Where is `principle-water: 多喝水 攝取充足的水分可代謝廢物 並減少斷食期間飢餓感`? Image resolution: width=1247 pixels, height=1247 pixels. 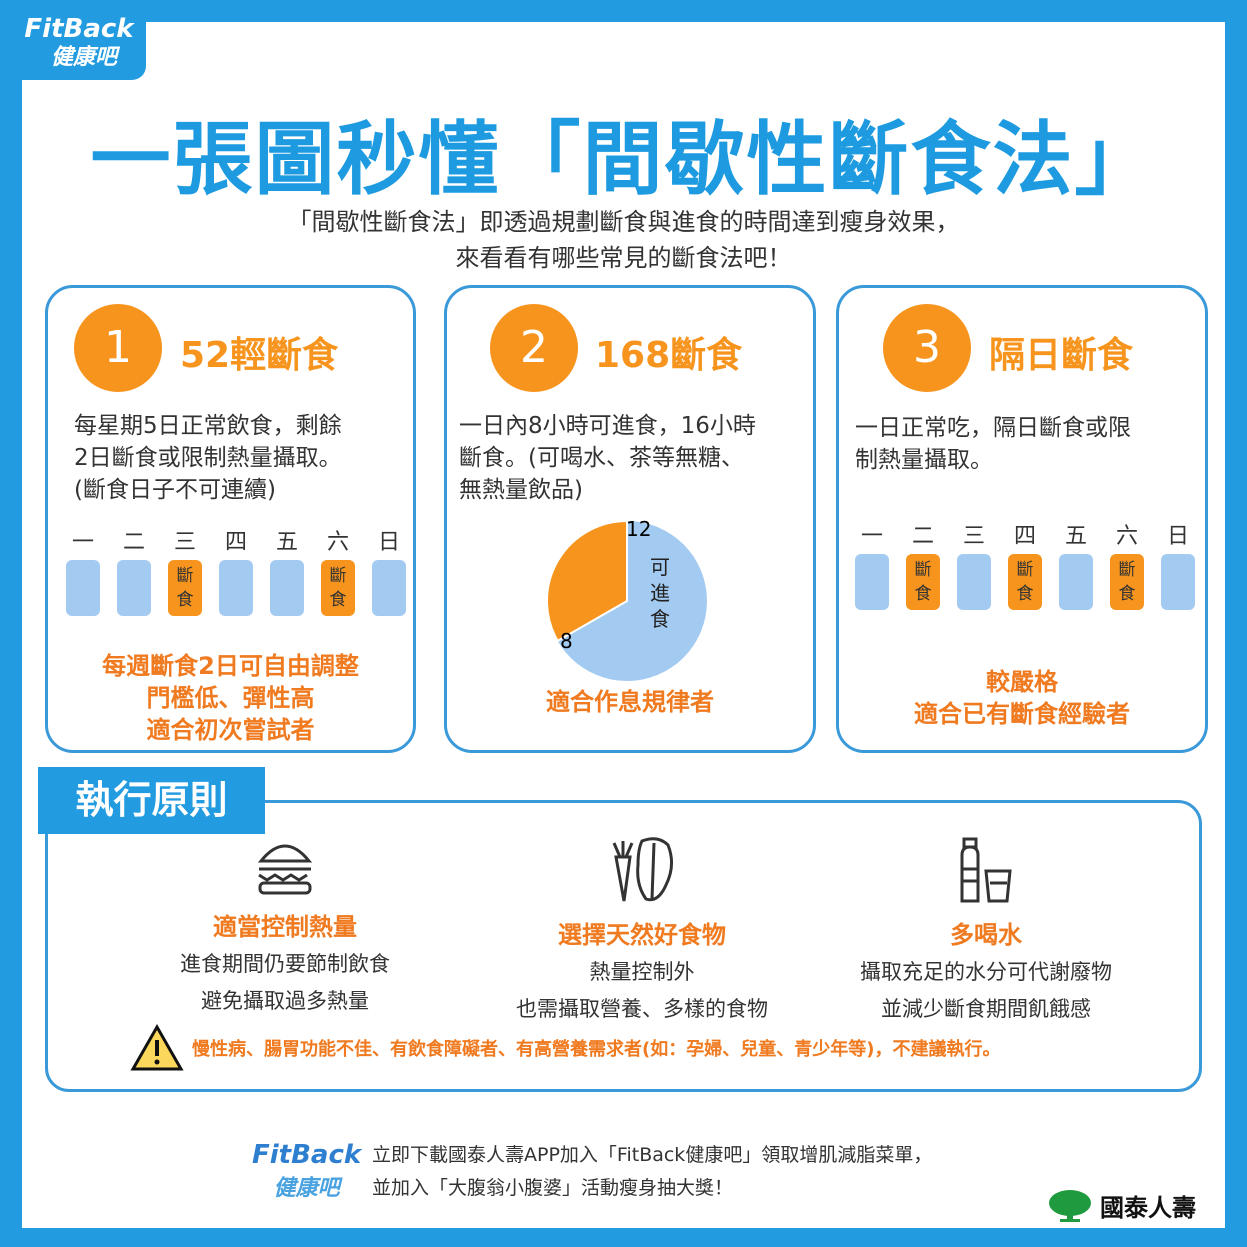 principle-water: 多喝水 攝取充足的水分可代謝廢物 並減少斷食期間飢餓感 is located at coordinates (986, 931).